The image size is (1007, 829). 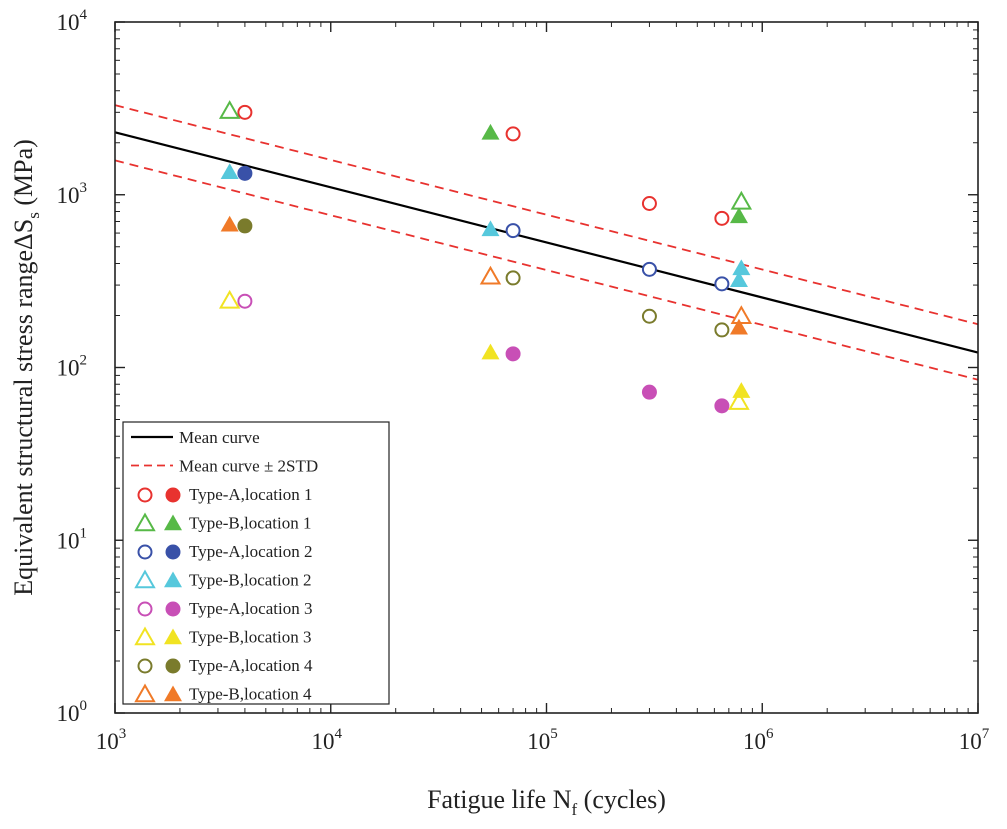 What do you see at coordinates (72, 712) in the screenshot?
I see `y-tick-label: 10⁰` at bounding box center [72, 712].